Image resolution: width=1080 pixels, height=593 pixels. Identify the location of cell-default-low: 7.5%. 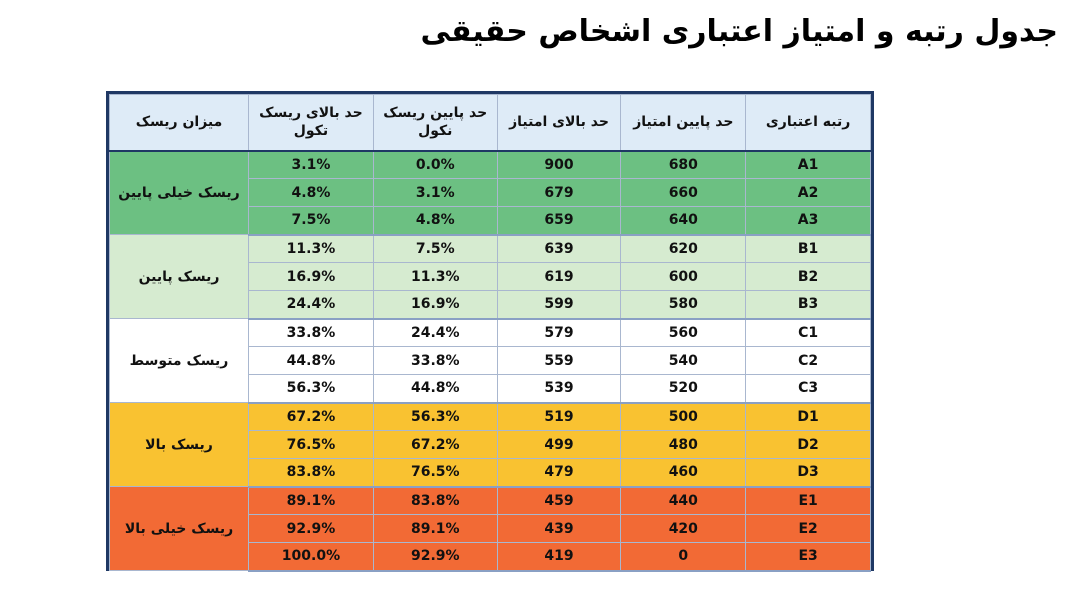
(435, 248).